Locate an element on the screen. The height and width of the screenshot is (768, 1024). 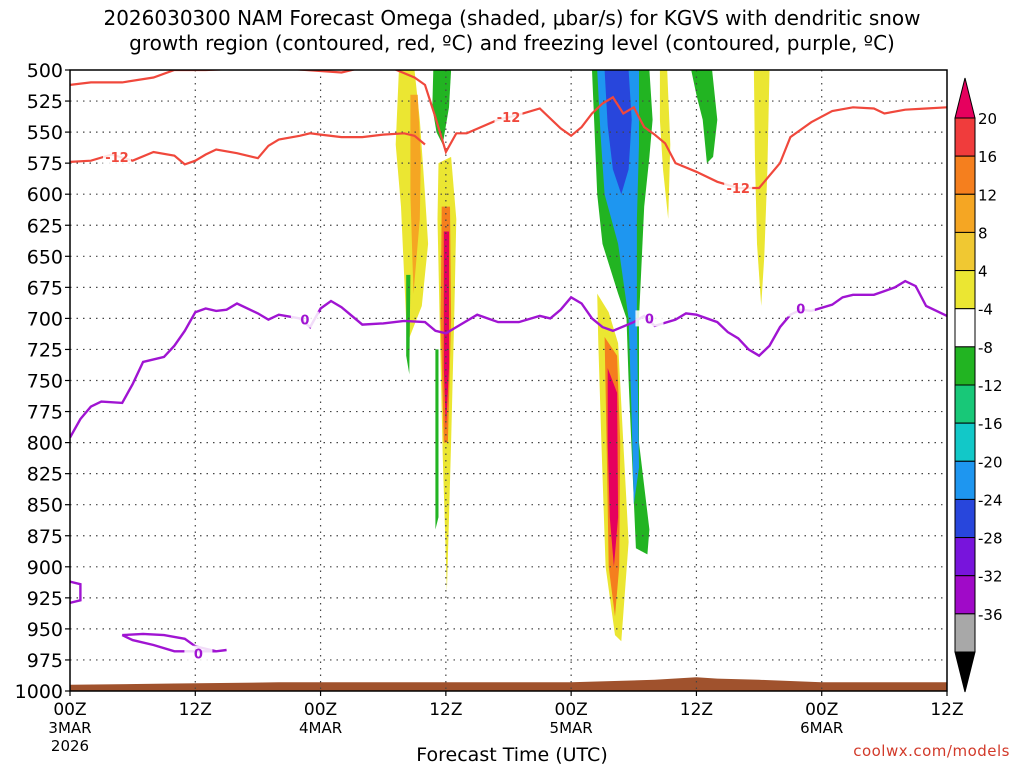
x-axis-title: Forecast Time (UTC) is located at coordinates (512, 755).